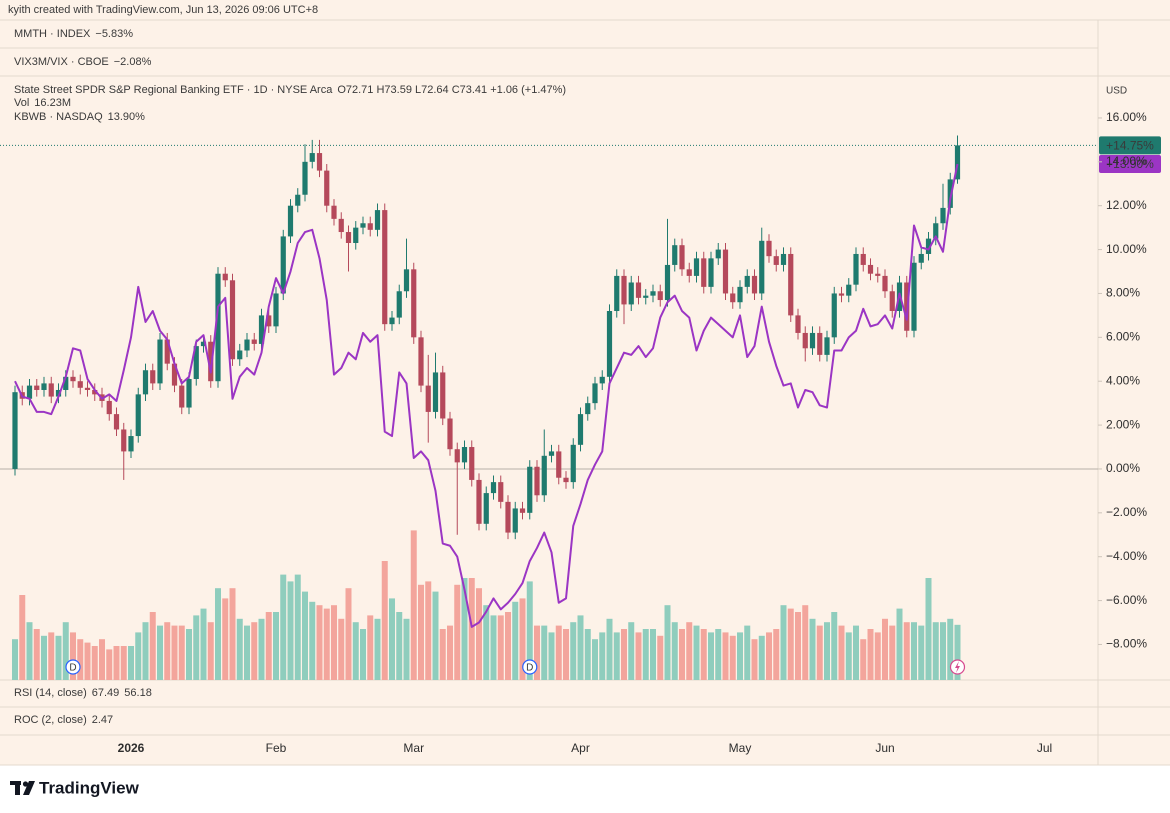 This screenshot has height=813, width=1170. Describe the element at coordinates (585, 789) in the screenshot. I see `footer-background` at that location.